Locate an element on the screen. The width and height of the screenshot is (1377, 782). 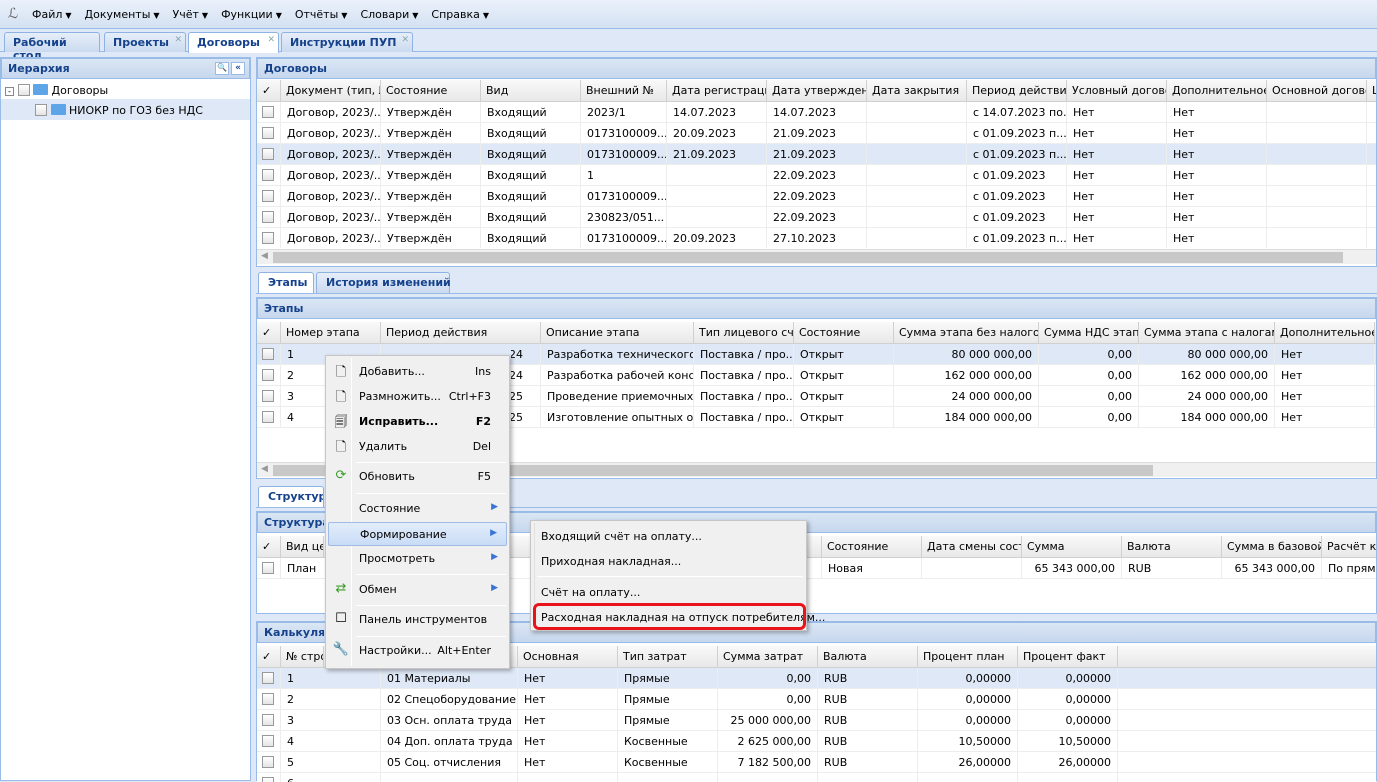
column-header: Основная is located at coordinates (568, 657).